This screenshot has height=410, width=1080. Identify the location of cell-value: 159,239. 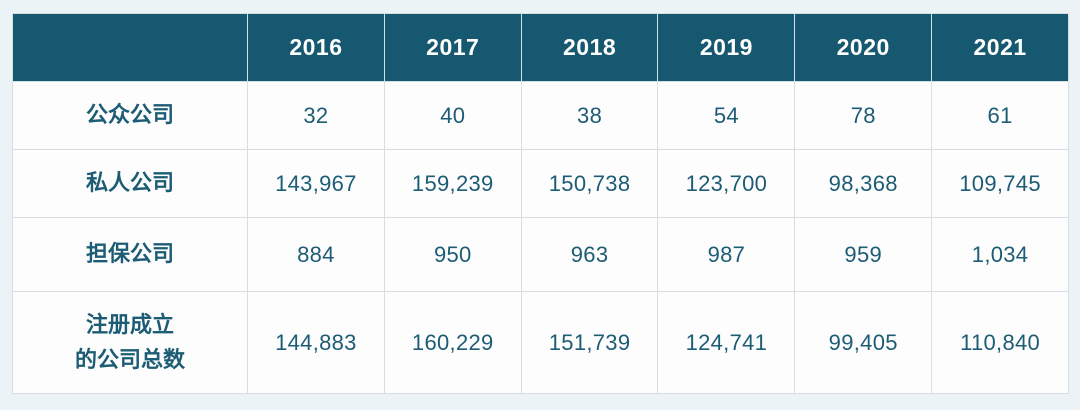
(452, 183).